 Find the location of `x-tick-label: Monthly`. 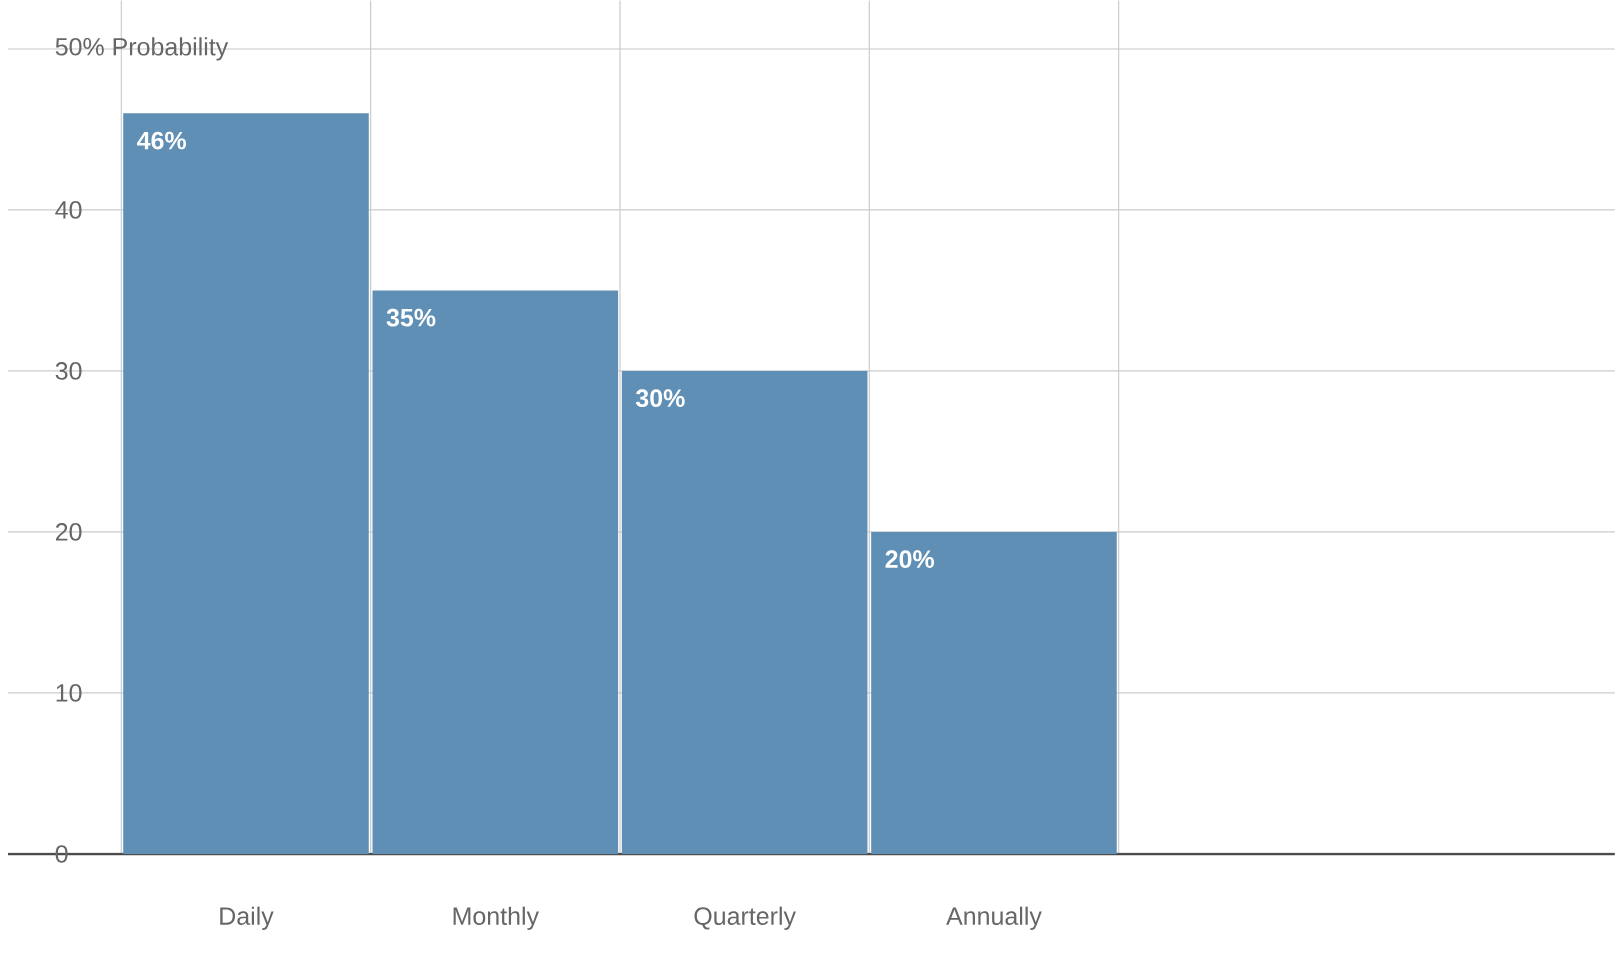

x-tick-label: Monthly is located at coordinates (496, 918).